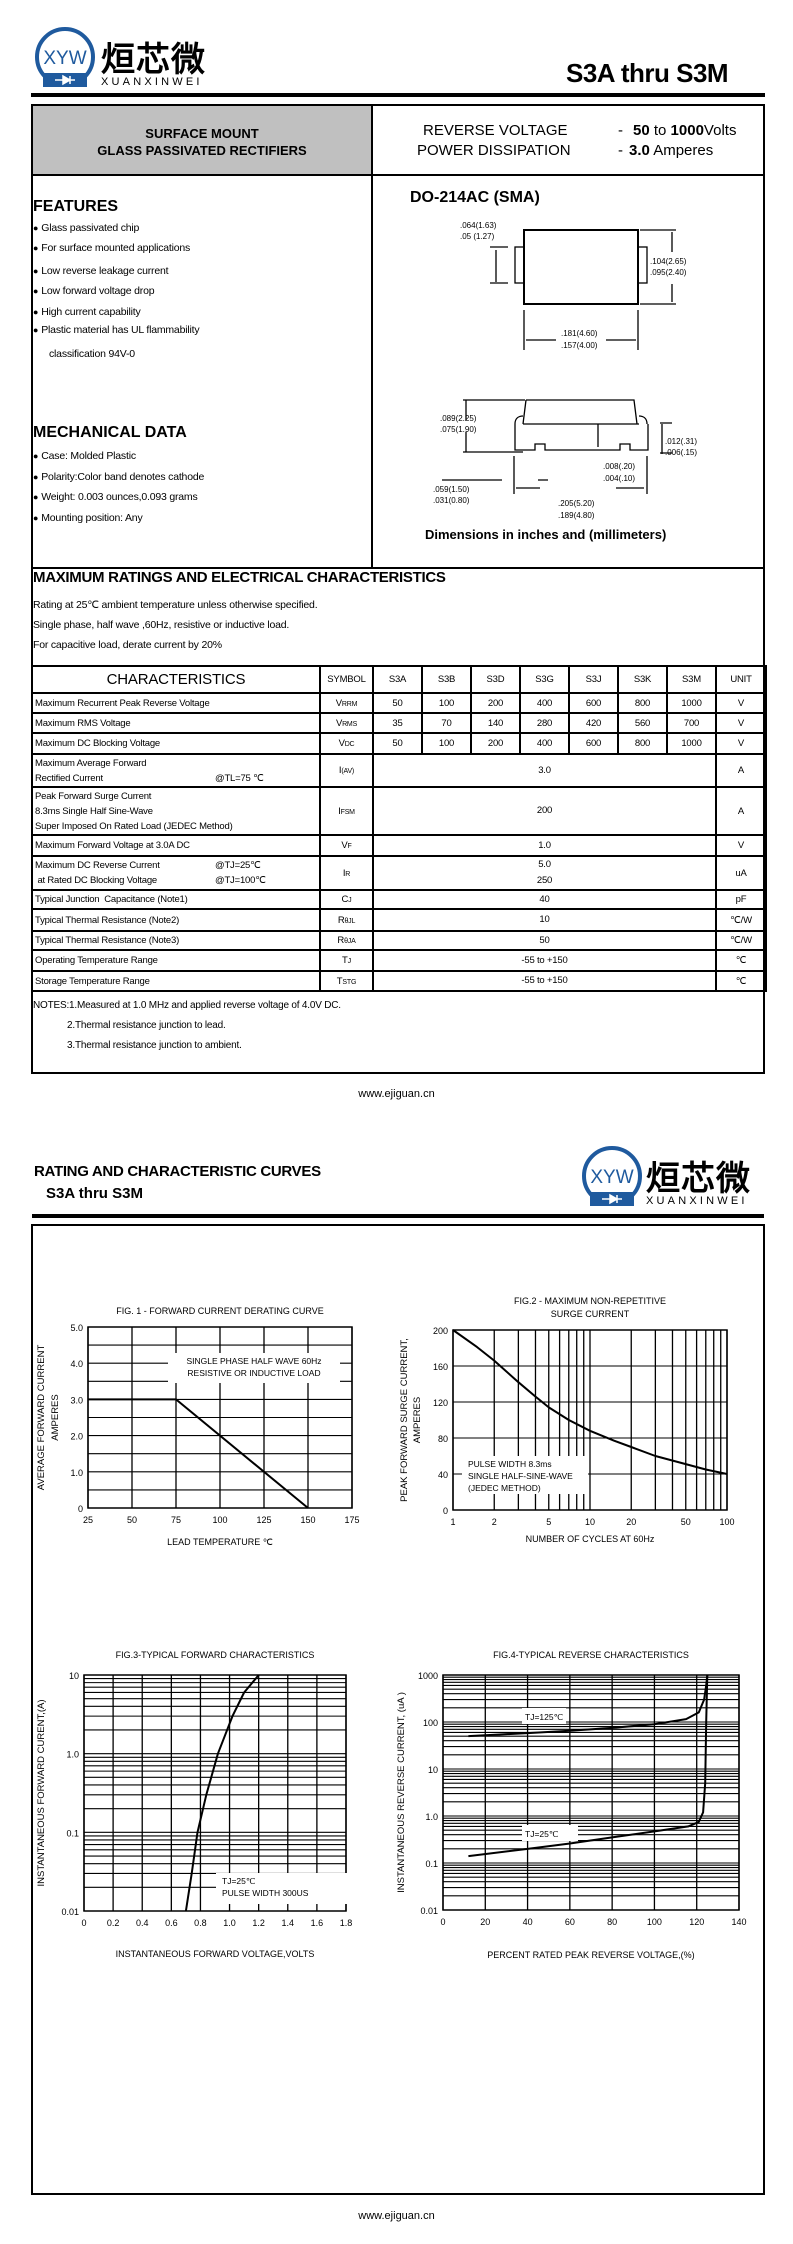 The image size is (793, 2244). Describe the element at coordinates (579, 345) in the screenshot. I see `dim-body-length-min: .157(4.00)` at that location.